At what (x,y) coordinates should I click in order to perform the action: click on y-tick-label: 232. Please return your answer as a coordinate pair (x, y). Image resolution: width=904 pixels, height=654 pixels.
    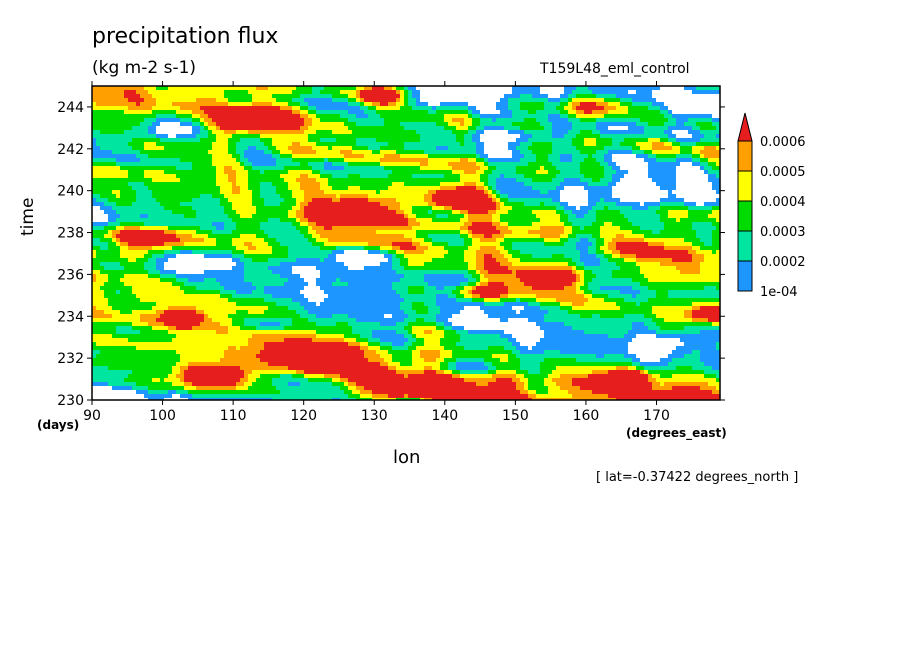
    Looking at the image, I should click on (70, 359).